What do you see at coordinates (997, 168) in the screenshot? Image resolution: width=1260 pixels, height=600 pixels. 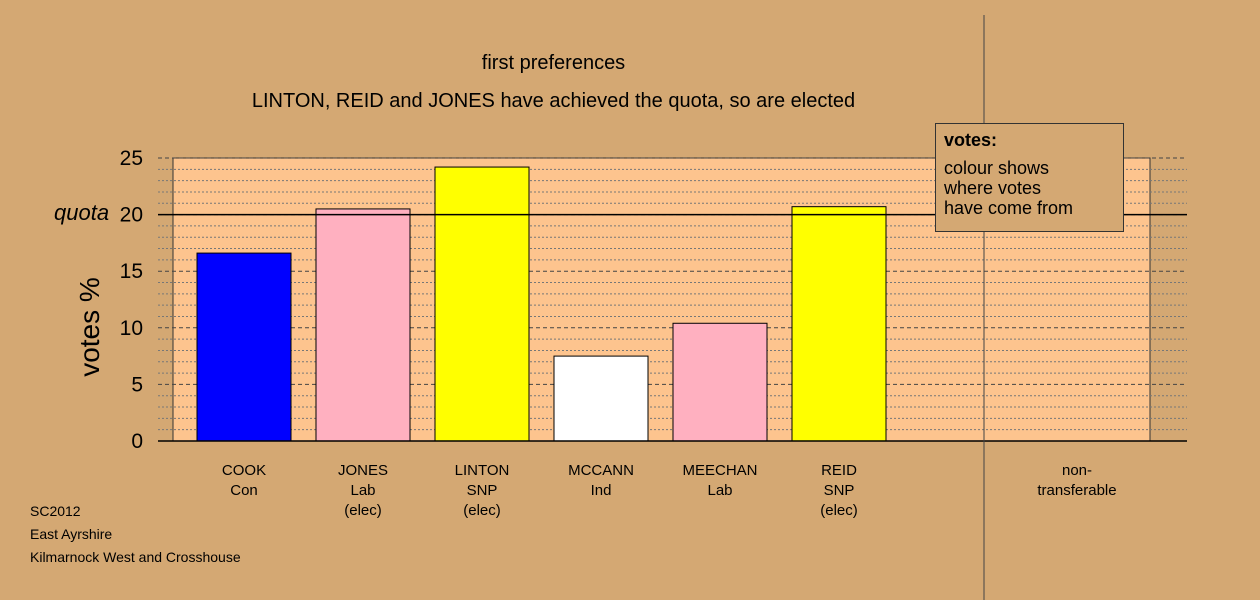 I see `legend-line-1: colour shows` at bounding box center [997, 168].